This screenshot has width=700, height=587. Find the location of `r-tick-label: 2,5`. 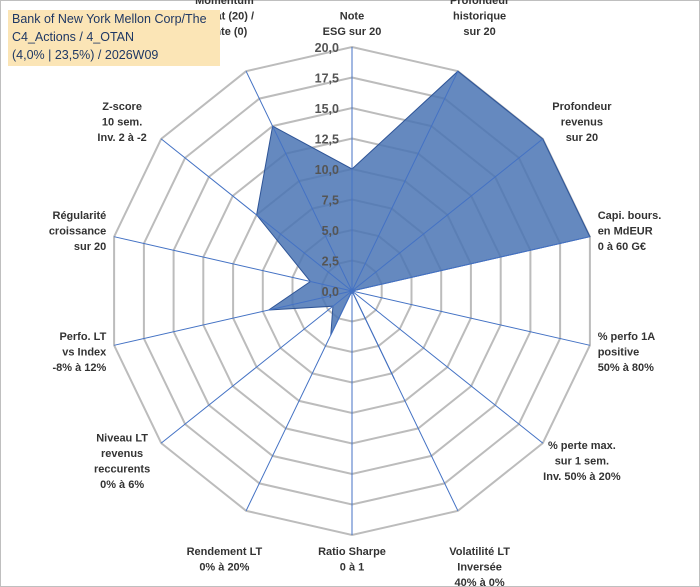

r-tick-label: 2,5 is located at coordinates (330, 262).